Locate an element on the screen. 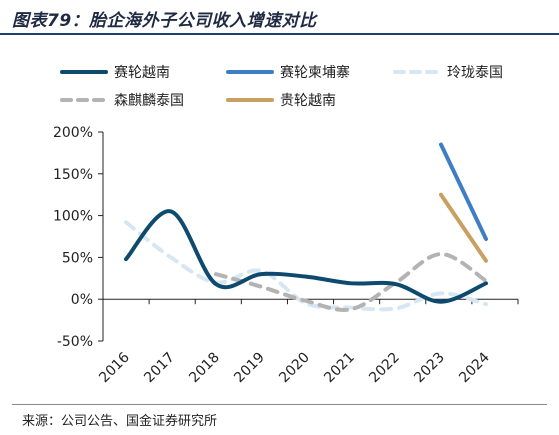  y-axis: 200% 150% 100% 50% 0% -50% is located at coordinates (78, 237).